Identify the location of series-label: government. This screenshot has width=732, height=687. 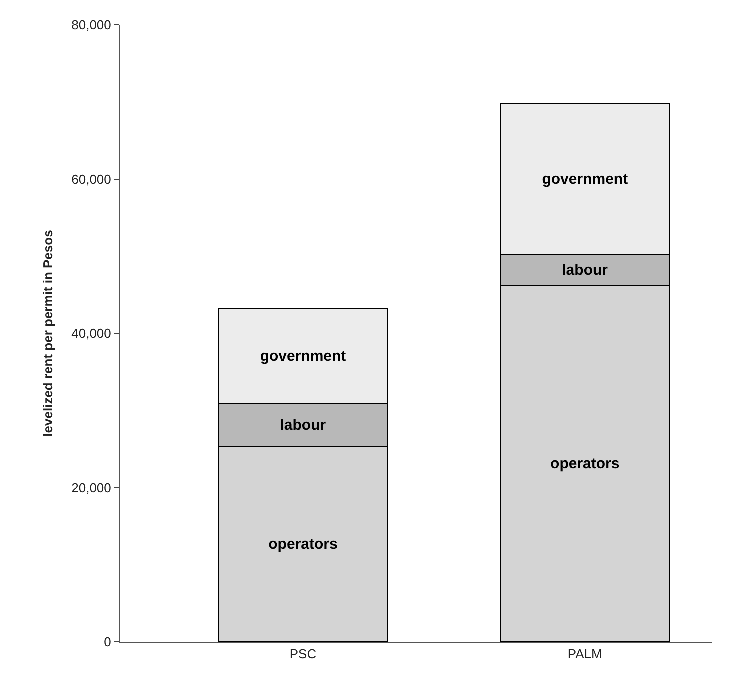
(303, 356).